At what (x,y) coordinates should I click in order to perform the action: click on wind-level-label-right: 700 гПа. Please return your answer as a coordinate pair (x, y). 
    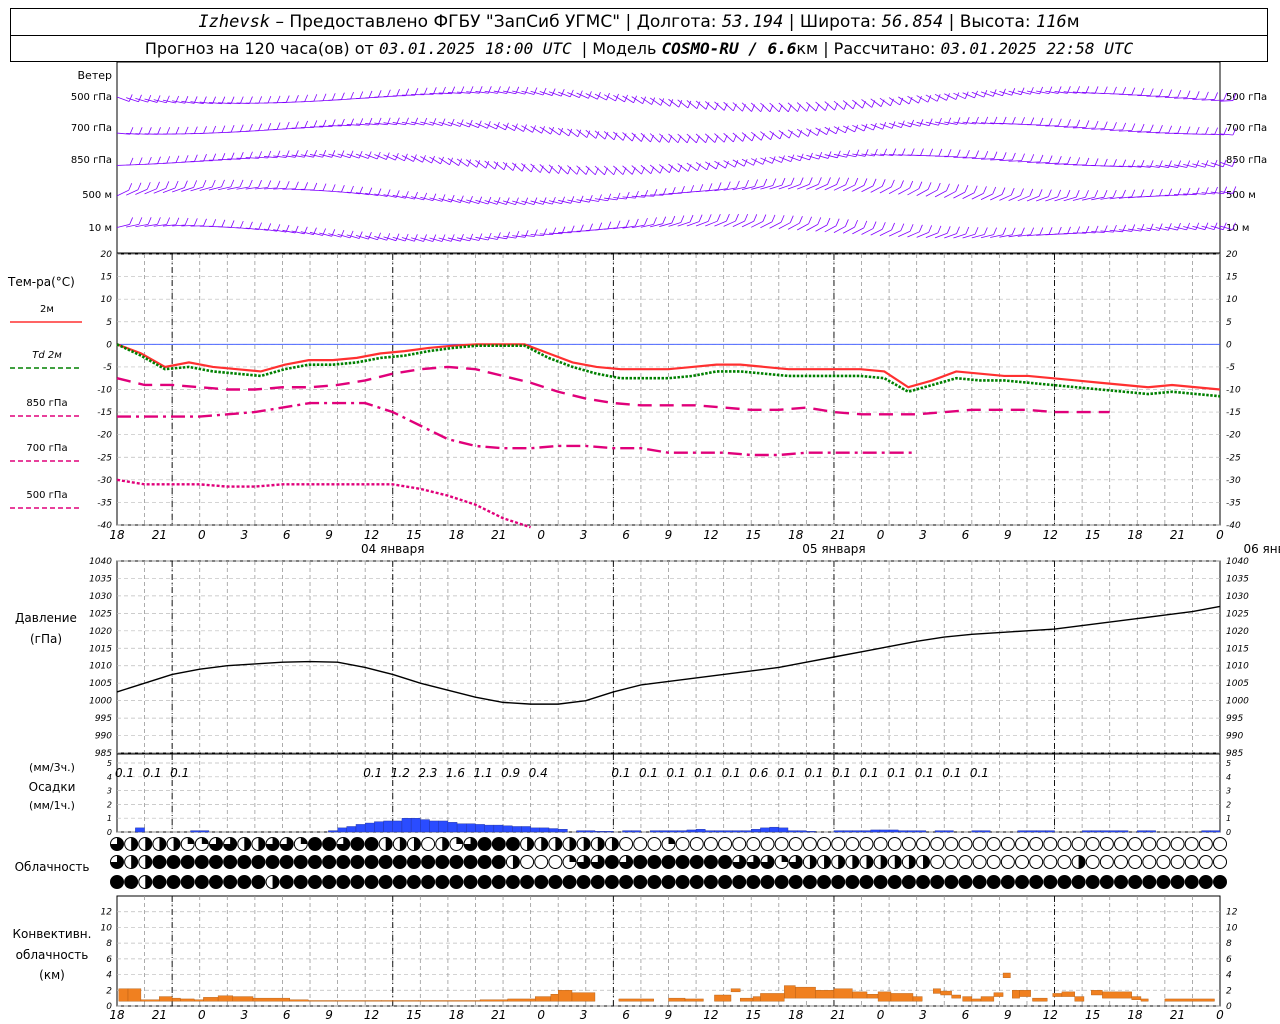
    Looking at the image, I should click on (1246, 128).